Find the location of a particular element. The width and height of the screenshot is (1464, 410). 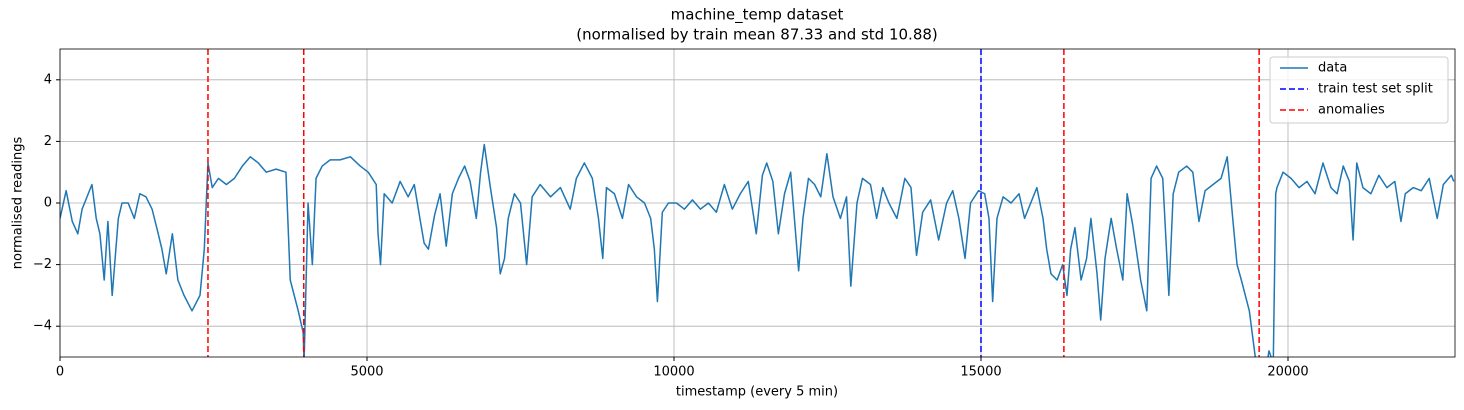

legend-box is located at coordinates (1359, 90).